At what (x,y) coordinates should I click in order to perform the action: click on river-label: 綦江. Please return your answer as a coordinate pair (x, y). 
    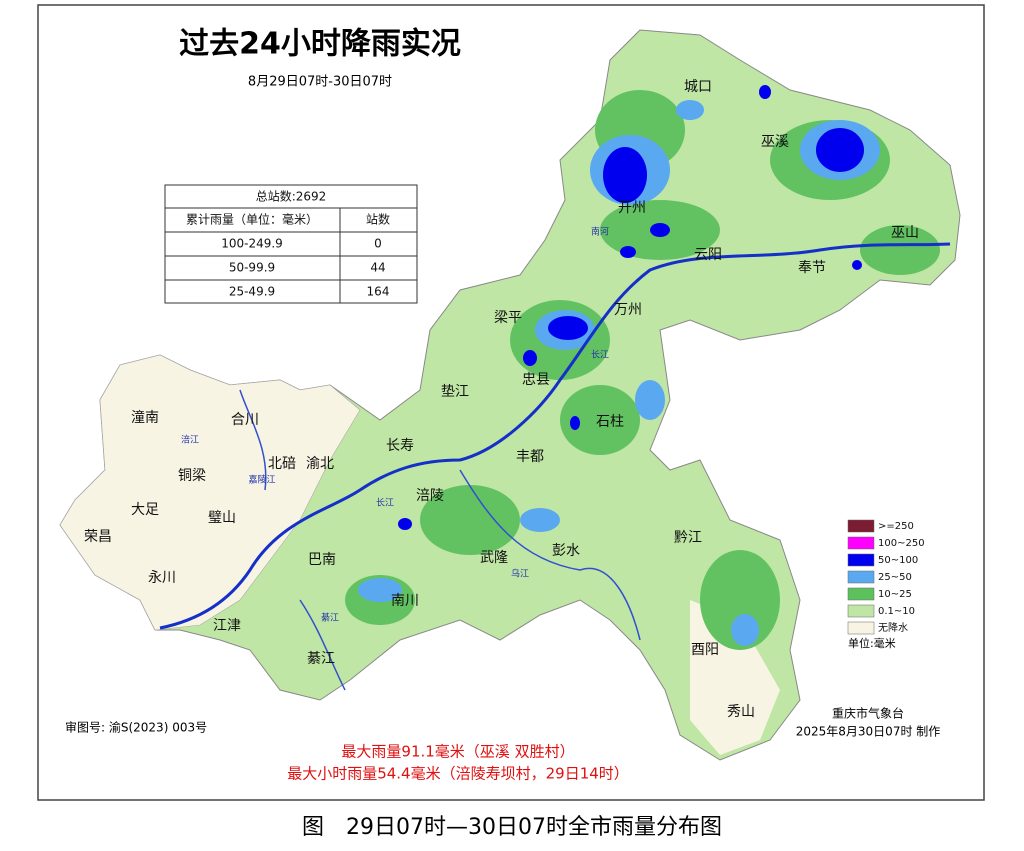
    Looking at the image, I should click on (330, 618).